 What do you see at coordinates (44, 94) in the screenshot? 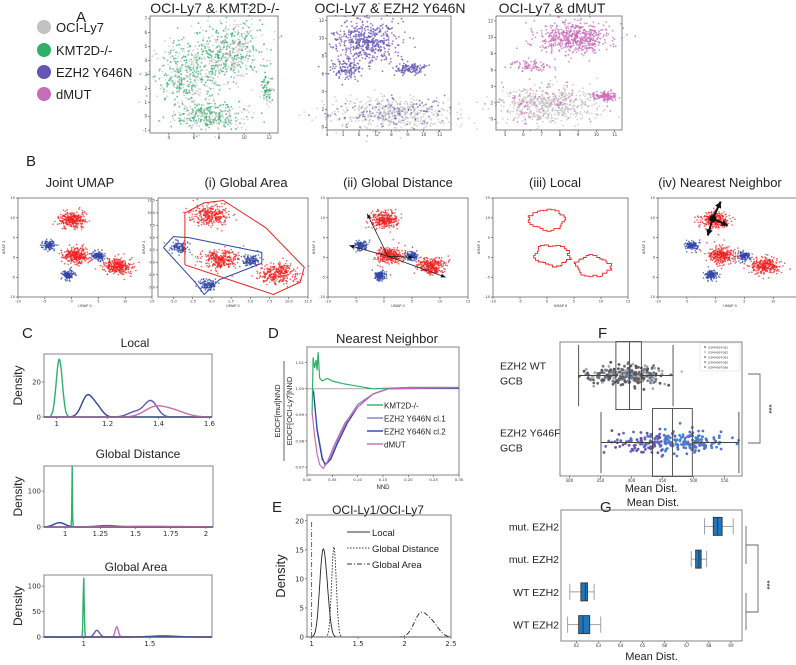
I see `legend-swatch-dmut` at bounding box center [44, 94].